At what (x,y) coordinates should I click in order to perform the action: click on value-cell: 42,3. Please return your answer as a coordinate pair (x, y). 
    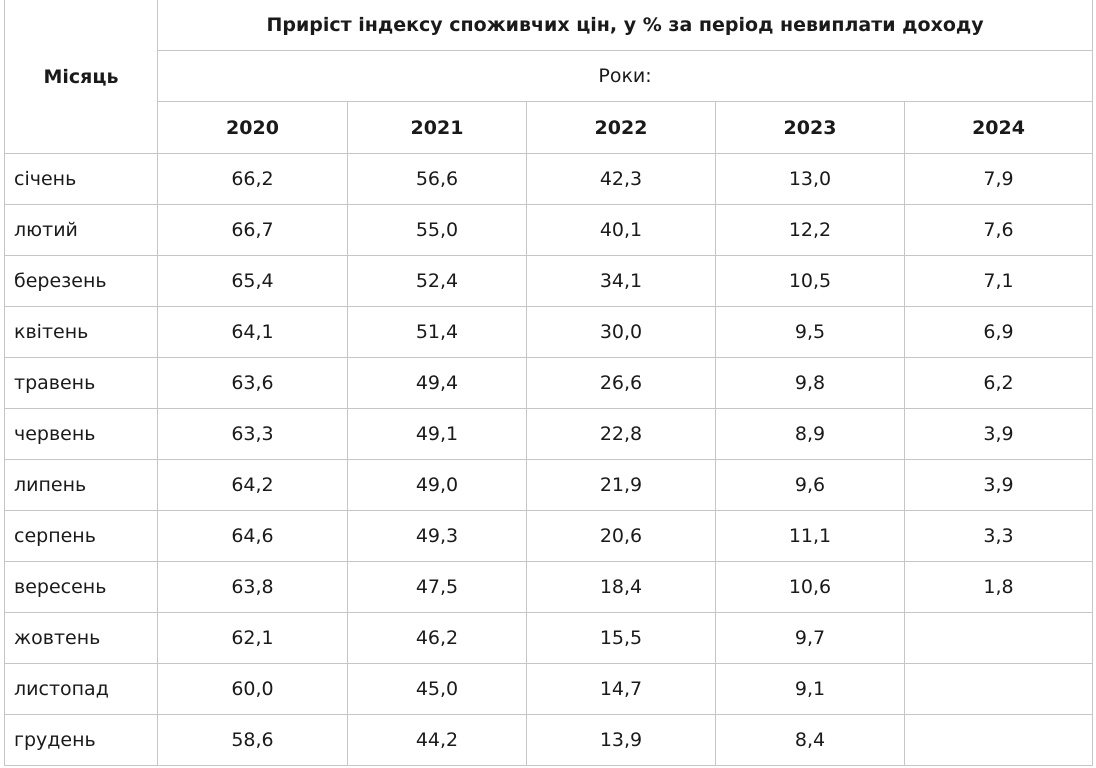
    Looking at the image, I should click on (621, 179).